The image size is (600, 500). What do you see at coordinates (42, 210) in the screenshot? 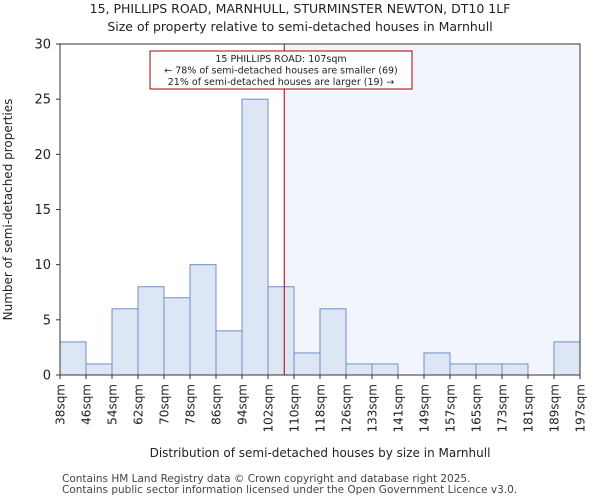
I see `y-tick-label: 15` at bounding box center [42, 210].